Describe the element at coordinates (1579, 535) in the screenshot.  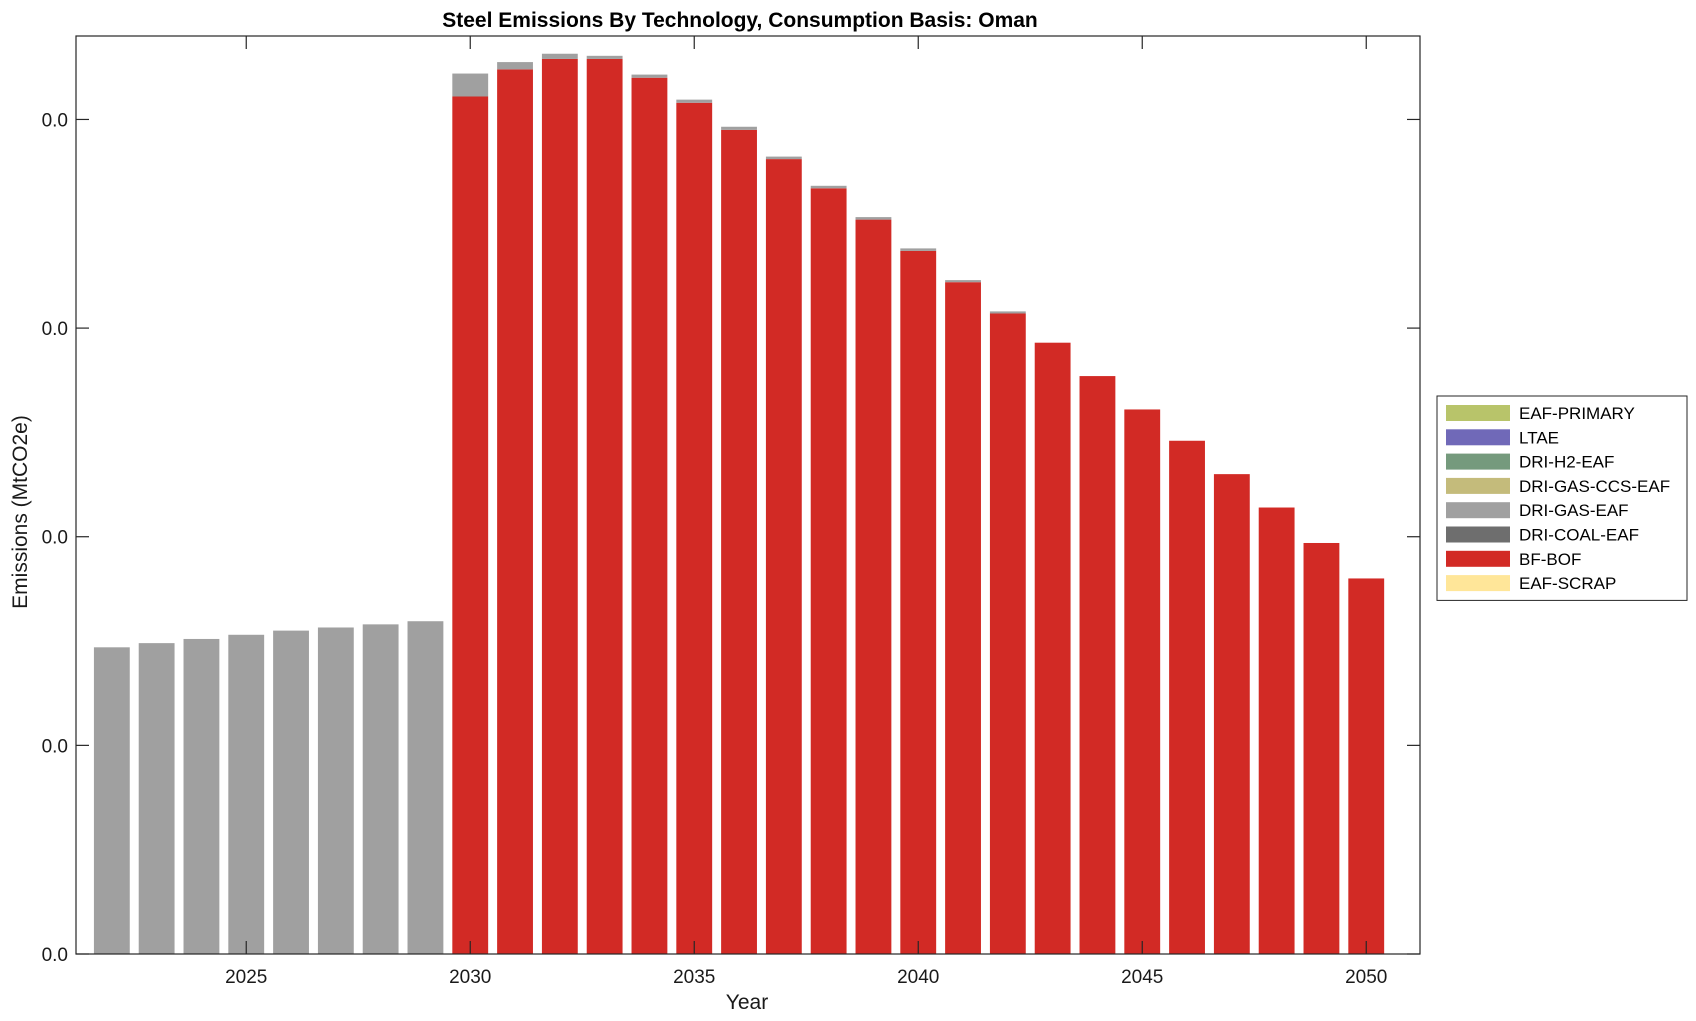
I see `legend-label-dri-coal-eaf: DRI-COAL-EAF` at that location.